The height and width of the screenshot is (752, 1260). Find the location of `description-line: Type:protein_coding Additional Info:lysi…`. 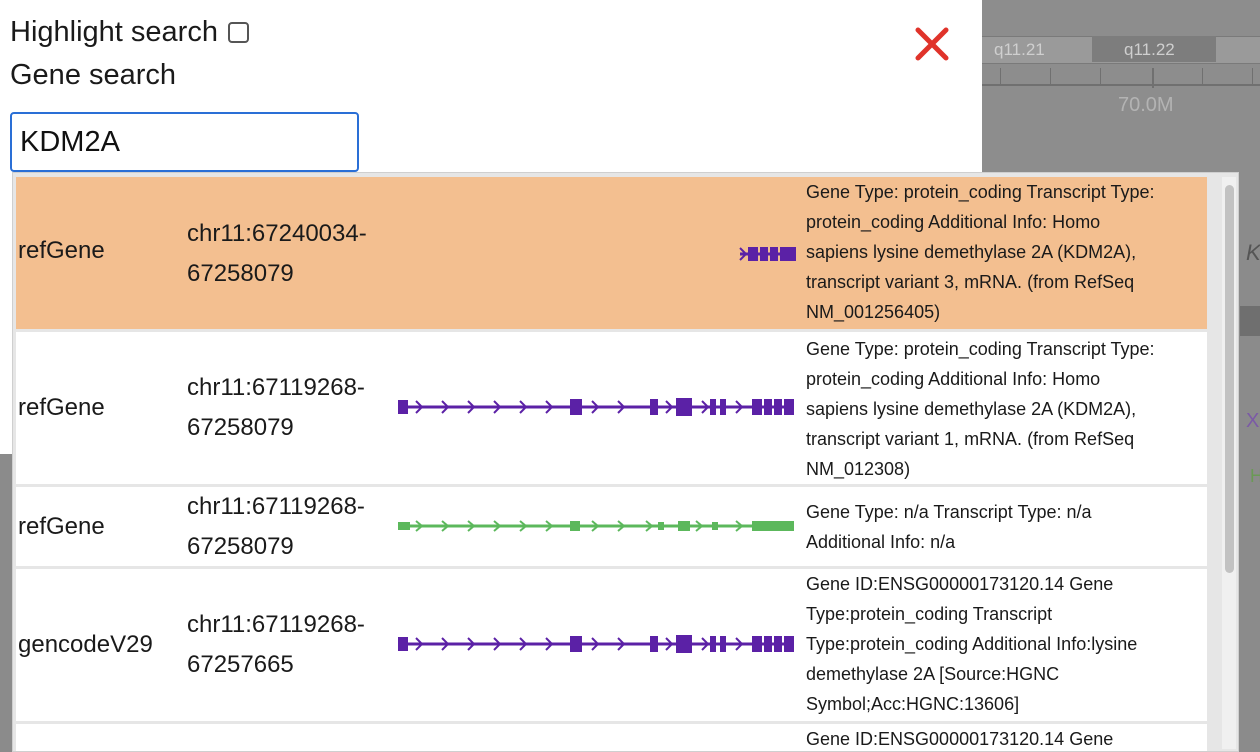

description-line: Type:protein_coding Additional Info:lysi… is located at coordinates (972, 644).